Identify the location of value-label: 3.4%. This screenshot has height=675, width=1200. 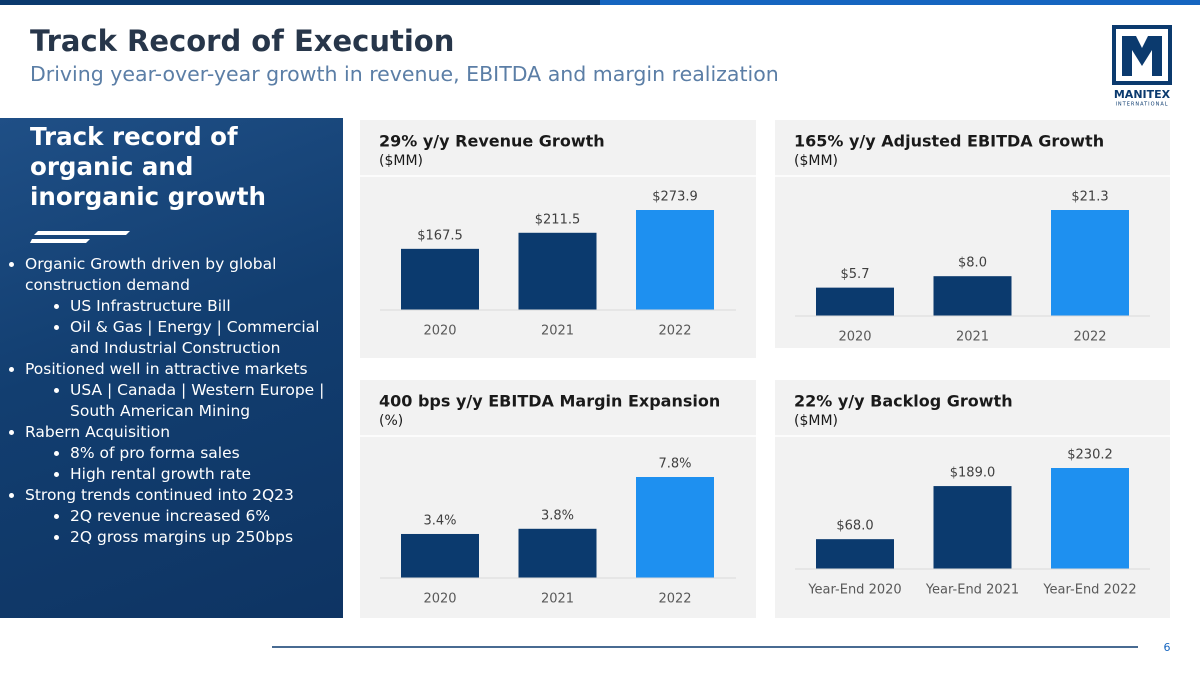
(439, 520).